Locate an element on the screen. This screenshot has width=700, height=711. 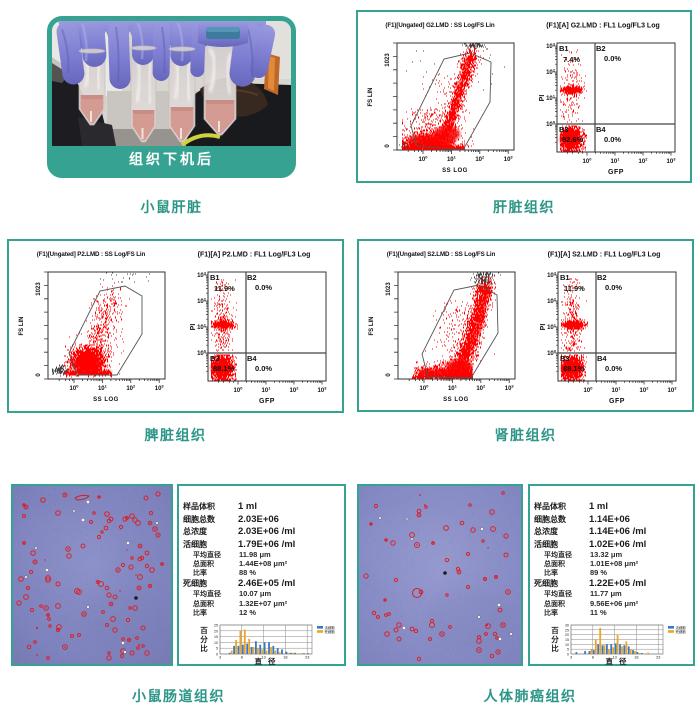
svg-text:(F1)[Ungated] S2.LMD : SS Log/: (F1)[Ungated] S2.LMD : SS Log/FS Lin is located at coordinates (441, 254).